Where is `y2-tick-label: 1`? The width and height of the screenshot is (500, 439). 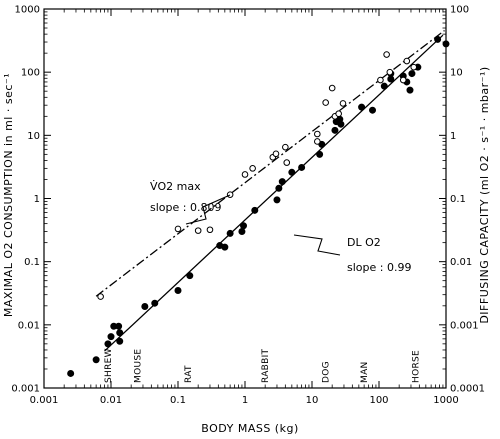 y2-tick-label: 1 is located at coordinates (453, 136).